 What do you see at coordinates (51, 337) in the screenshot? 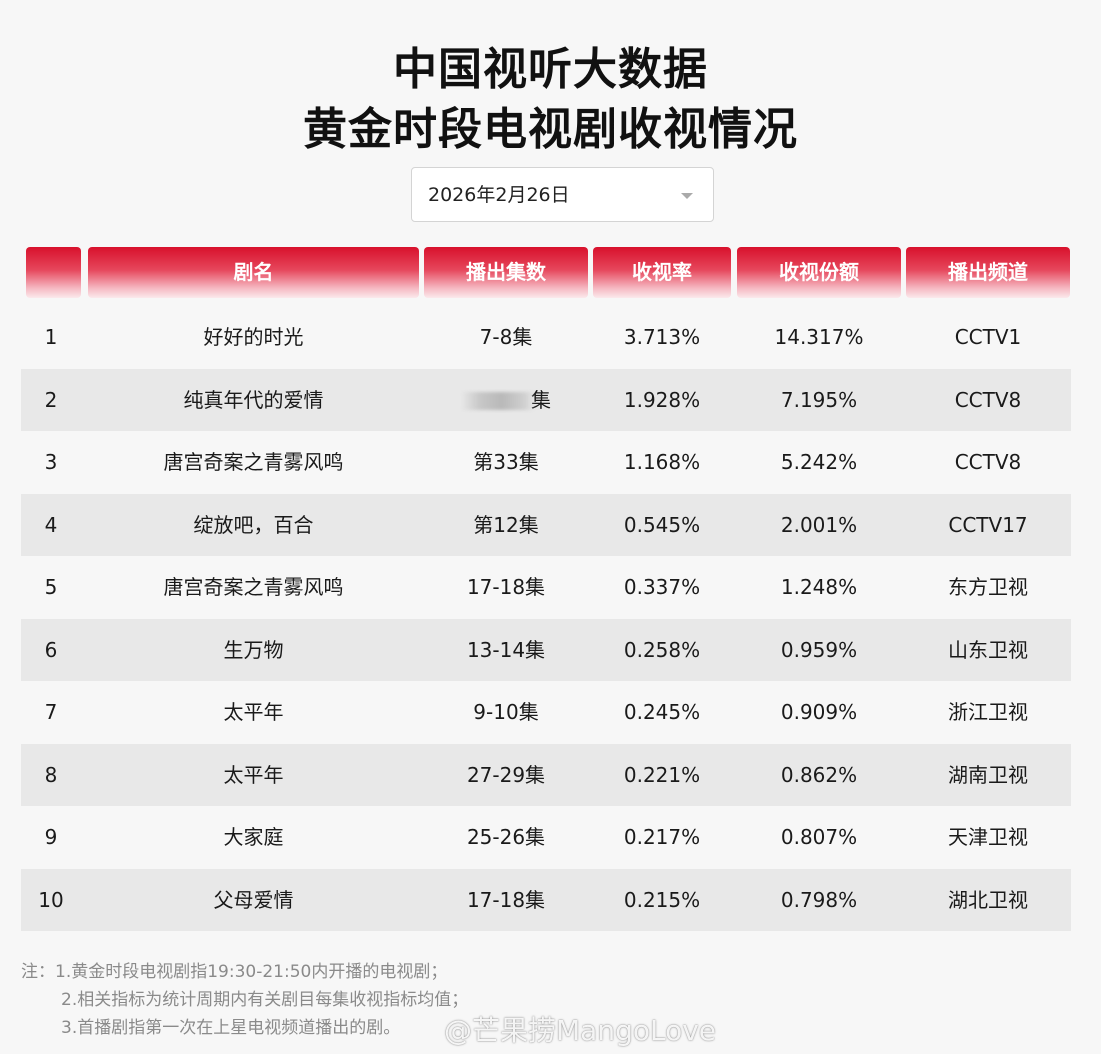
I see `rank-cell: 1` at bounding box center [51, 337].